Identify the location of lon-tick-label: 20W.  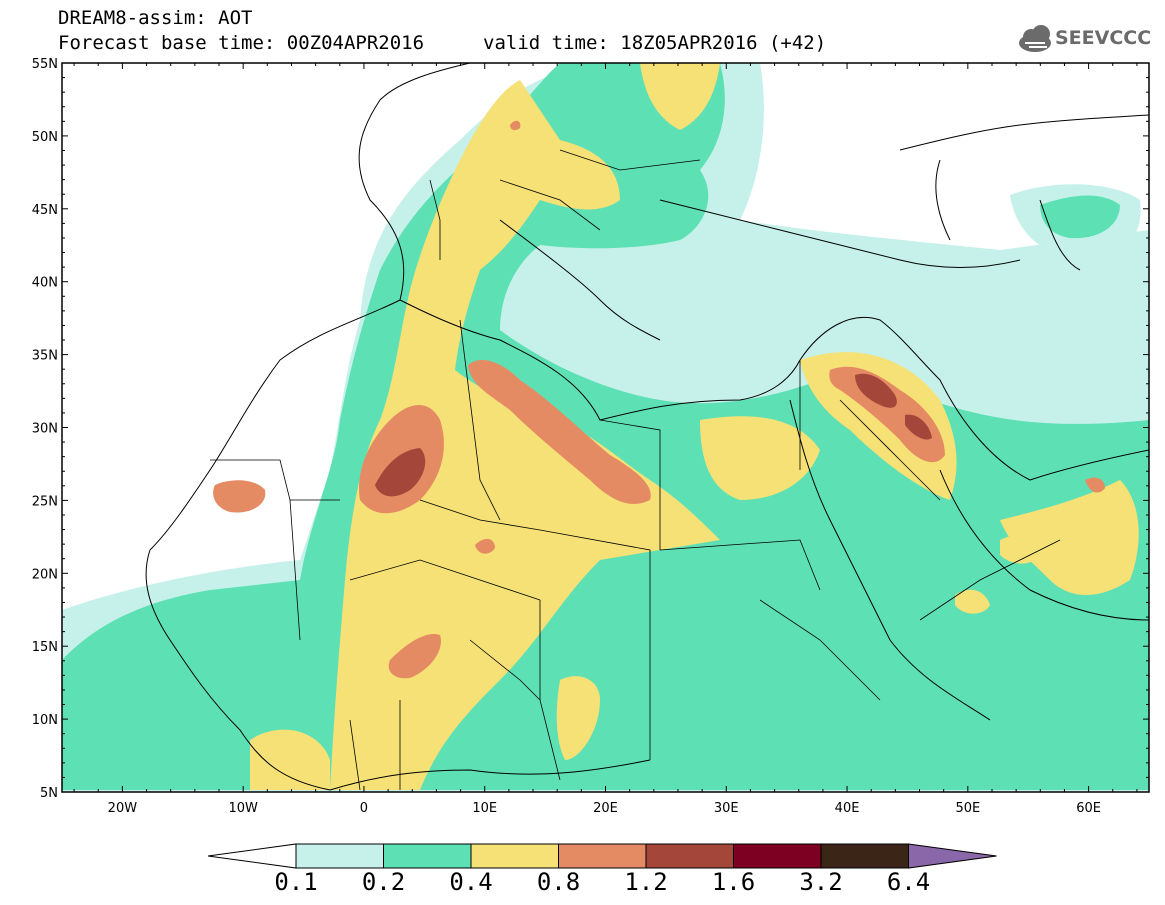
(123, 808).